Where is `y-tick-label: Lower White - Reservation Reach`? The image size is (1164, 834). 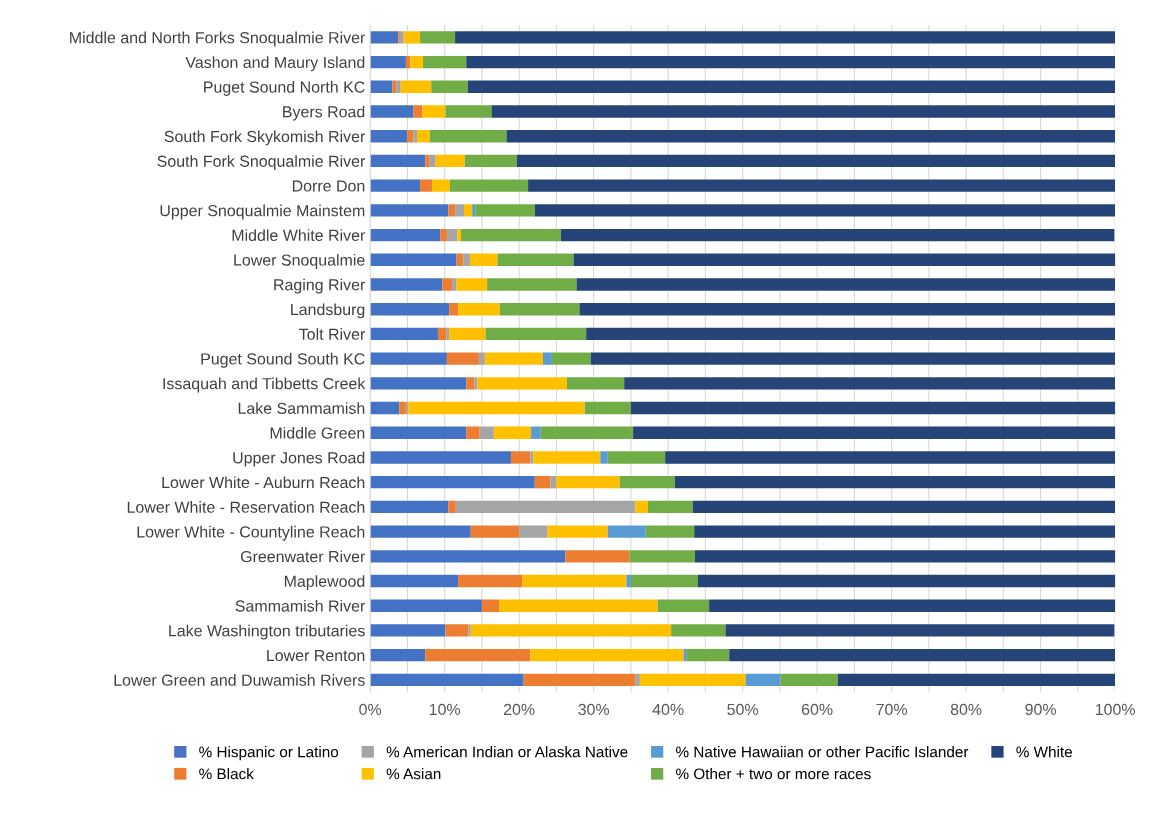
y-tick-label: Lower White - Reservation Reach is located at coordinates (246, 507).